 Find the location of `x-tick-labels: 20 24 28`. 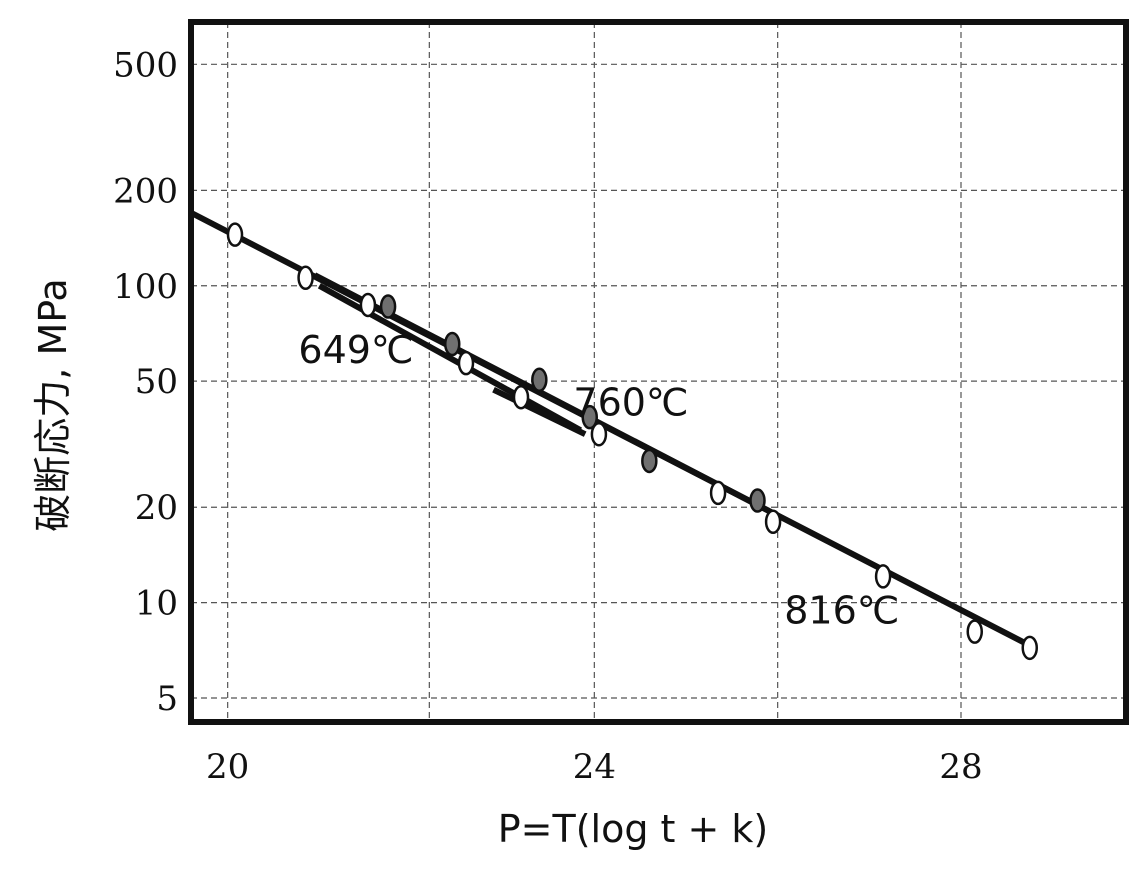

x-tick-labels: 20 24 28 is located at coordinates (594, 767).